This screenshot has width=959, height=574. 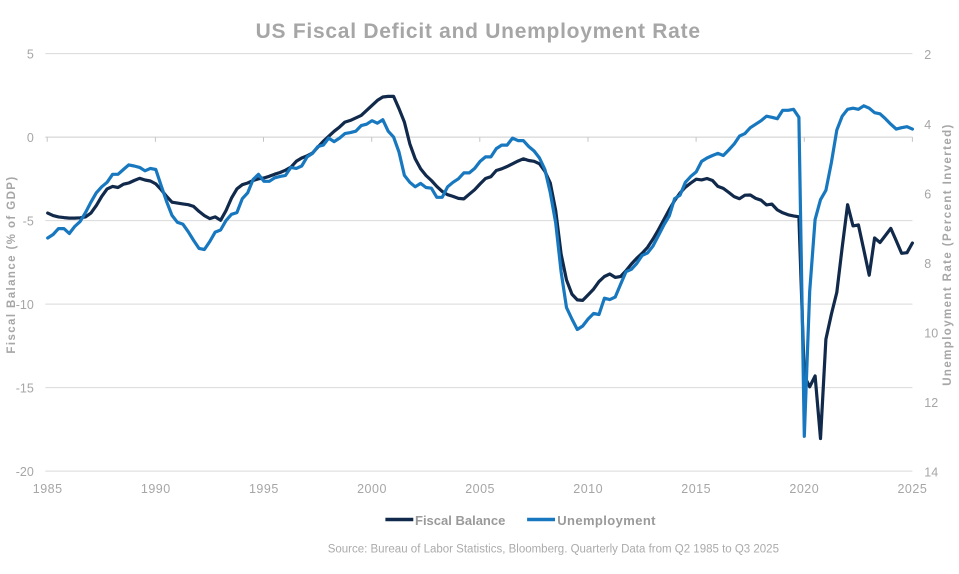 I want to click on svg-text: 5, so click(x=30, y=55).